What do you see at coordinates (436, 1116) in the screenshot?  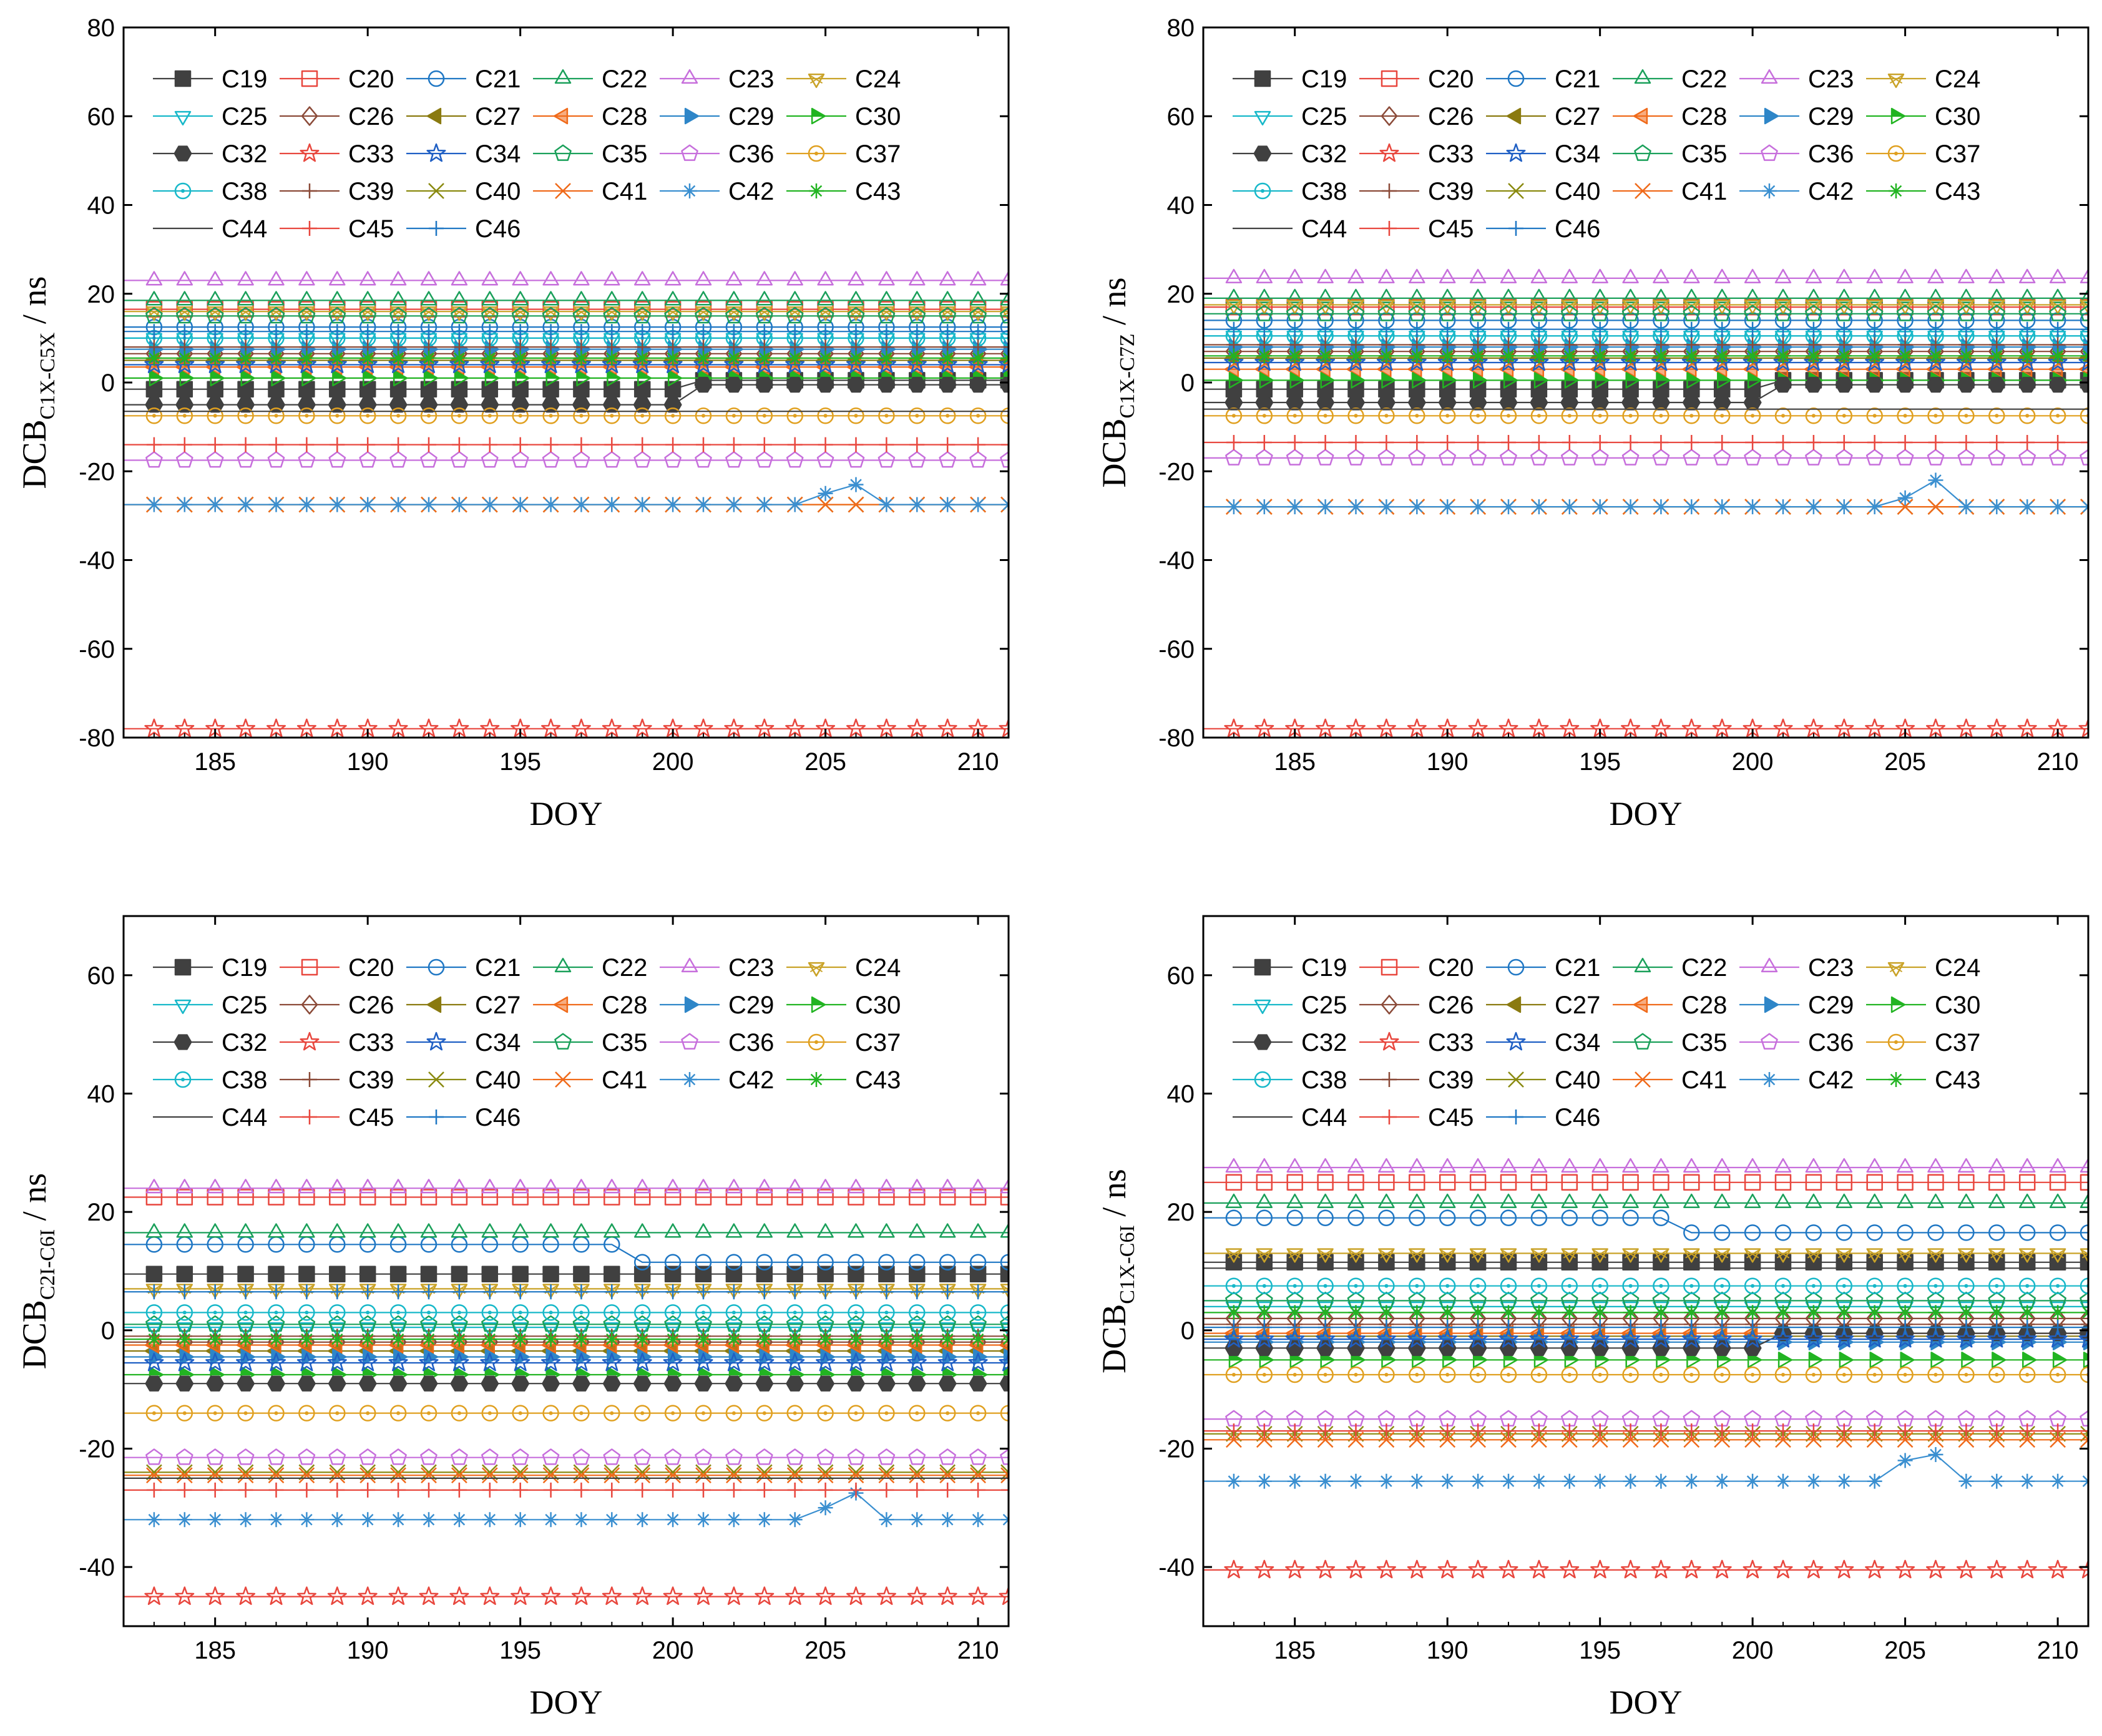 I see `legend-marker-C46` at bounding box center [436, 1116].